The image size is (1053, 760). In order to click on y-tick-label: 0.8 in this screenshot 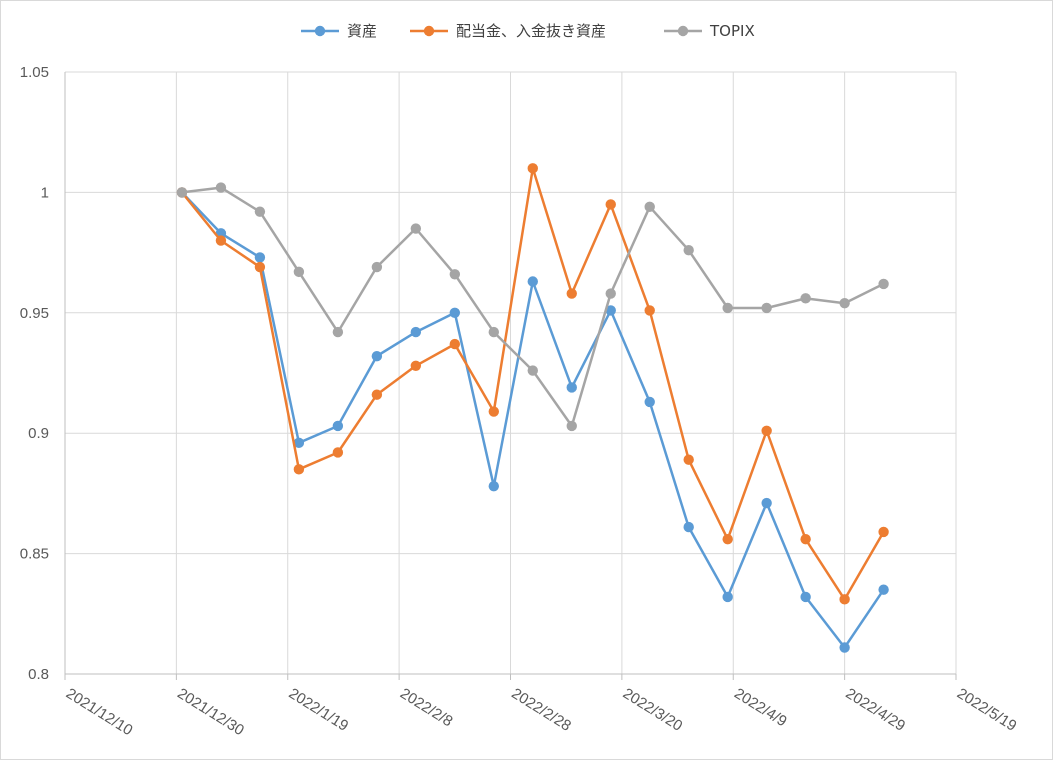, I will do `click(38, 674)`.